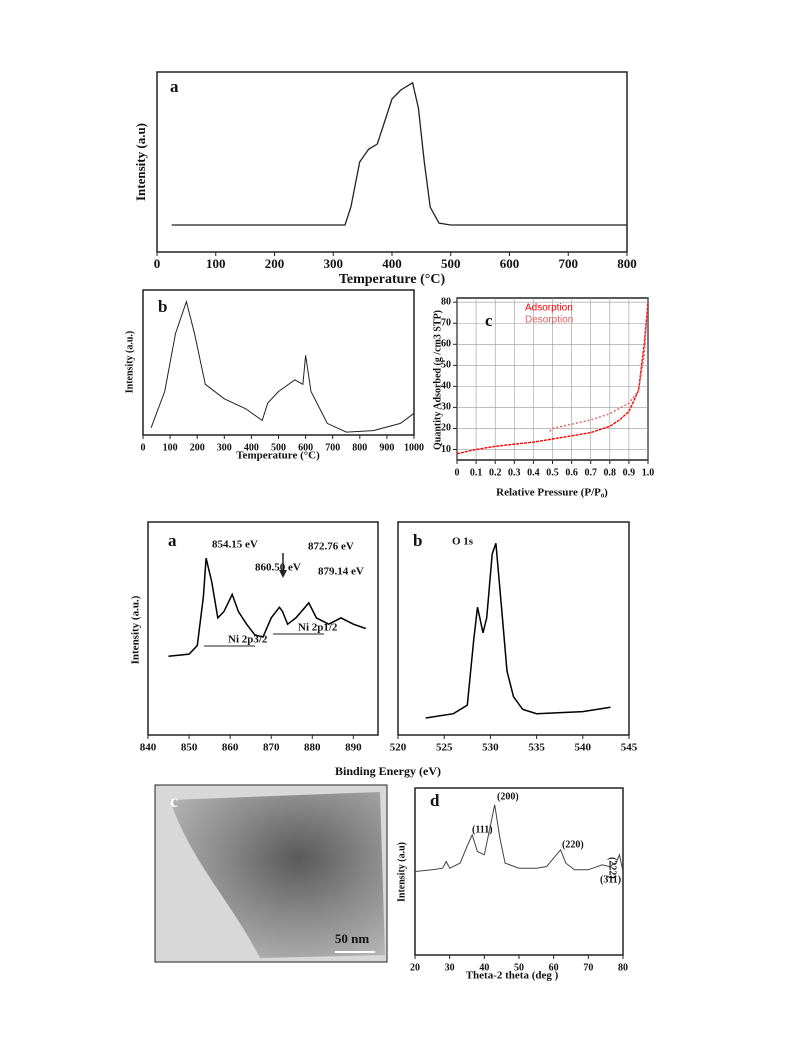 The width and height of the screenshot is (793, 1057). I want to click on x-axis-label: Relative Pressure (P/P₀), so click(552, 493).